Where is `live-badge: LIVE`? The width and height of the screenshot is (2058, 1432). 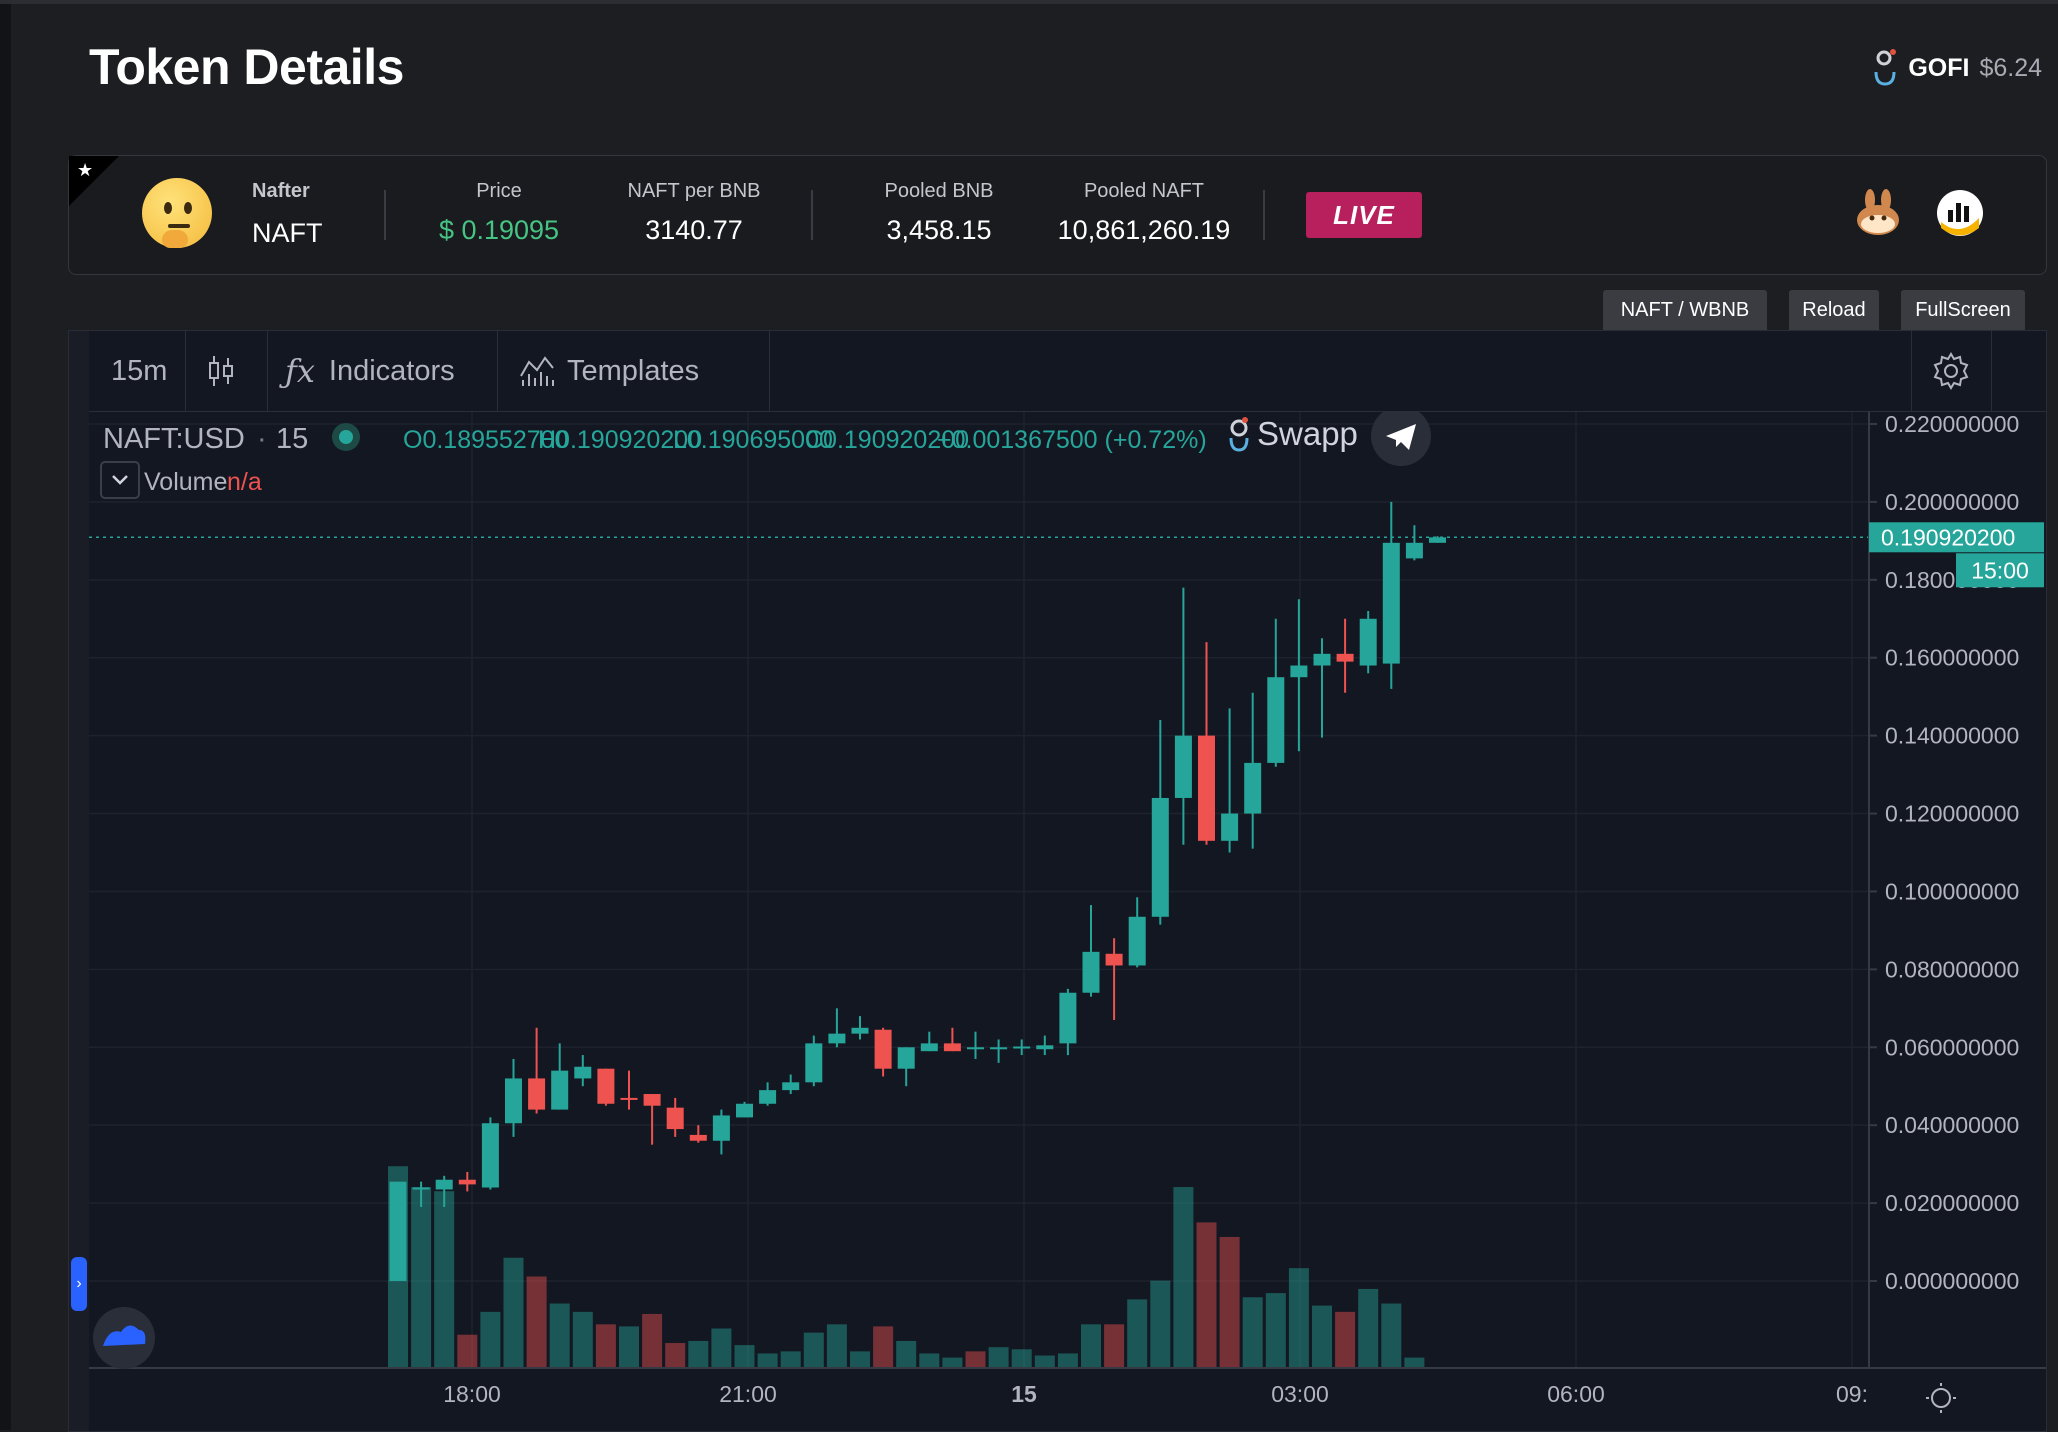
live-badge: LIVE is located at coordinates (1364, 215).